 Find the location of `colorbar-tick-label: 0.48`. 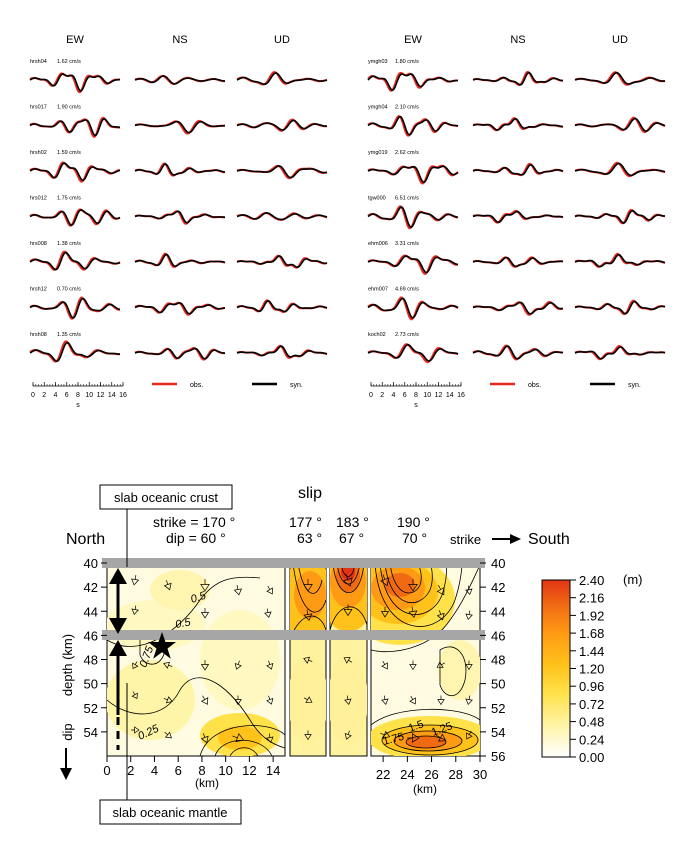

colorbar-tick-label: 0.48 is located at coordinates (591, 722).